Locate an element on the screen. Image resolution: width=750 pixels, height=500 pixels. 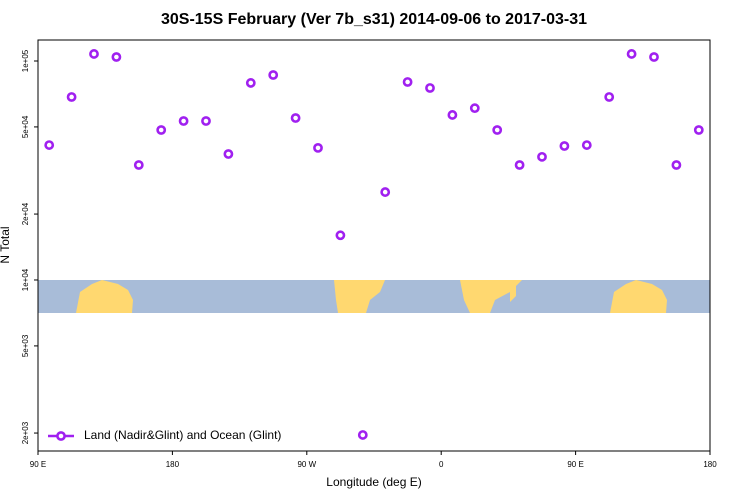
y-tick-label: 1e+04 is located at coordinates (25, 279).